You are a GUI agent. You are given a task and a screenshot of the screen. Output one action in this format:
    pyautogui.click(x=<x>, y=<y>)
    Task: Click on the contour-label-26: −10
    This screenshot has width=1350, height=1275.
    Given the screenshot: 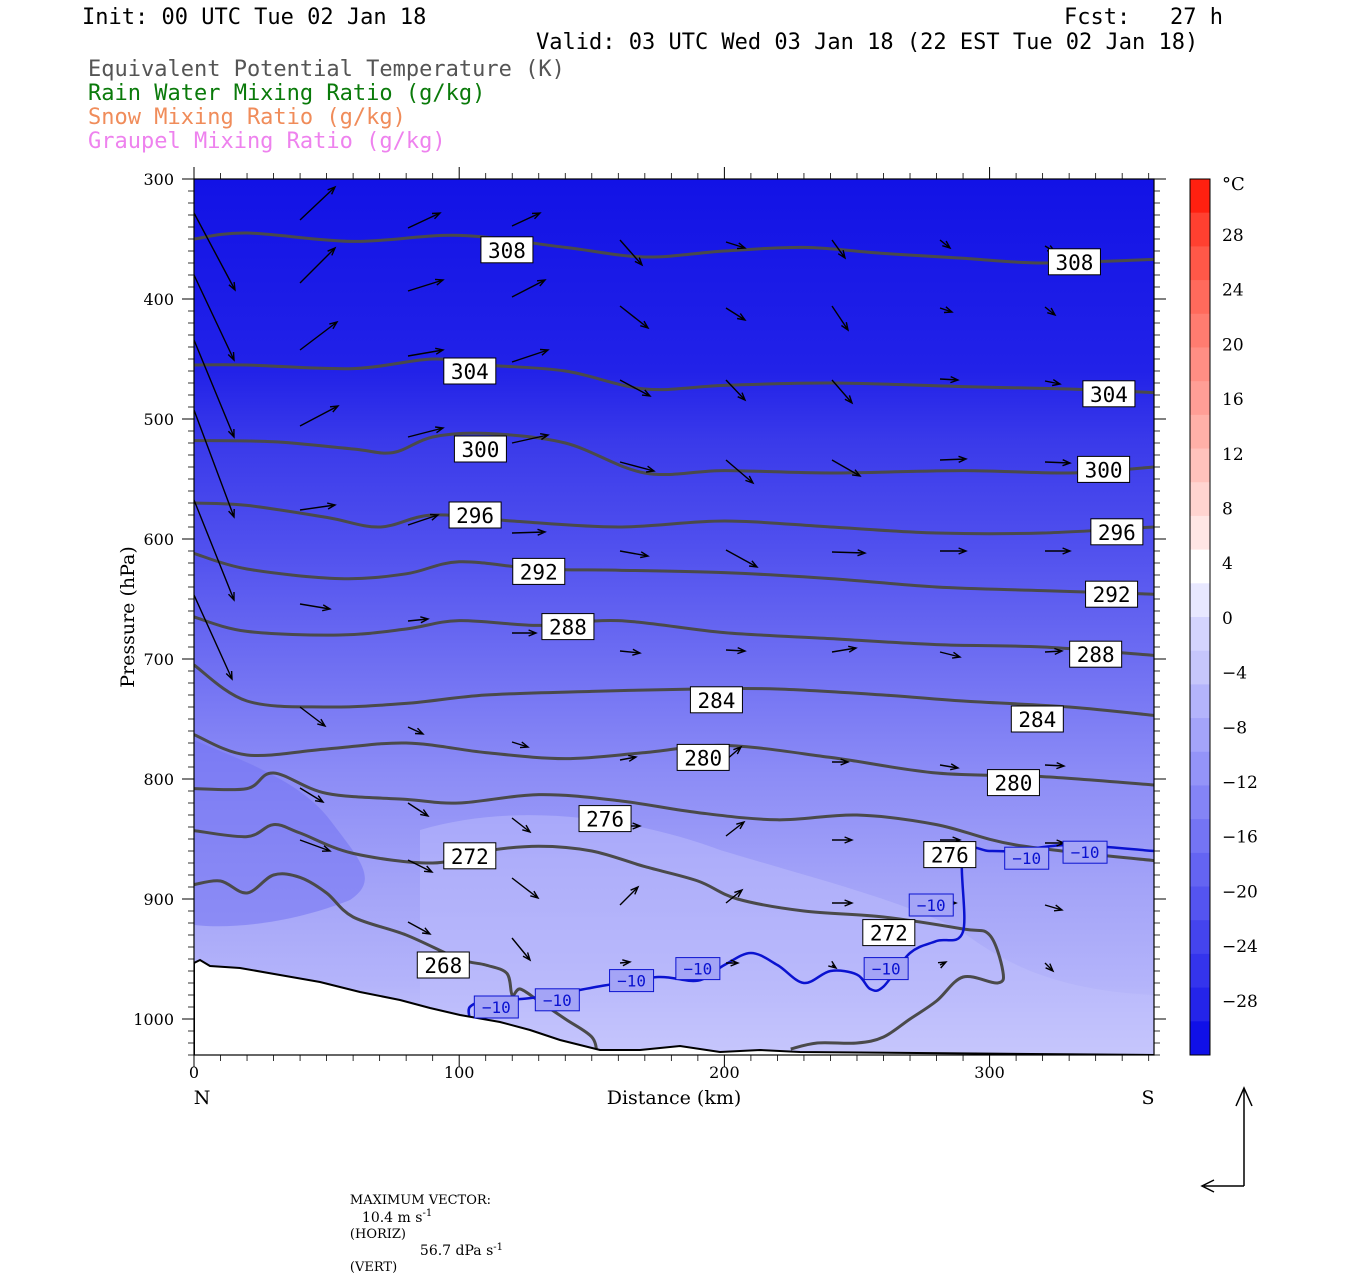 What is the action you would take?
    pyautogui.click(x=931, y=905)
    